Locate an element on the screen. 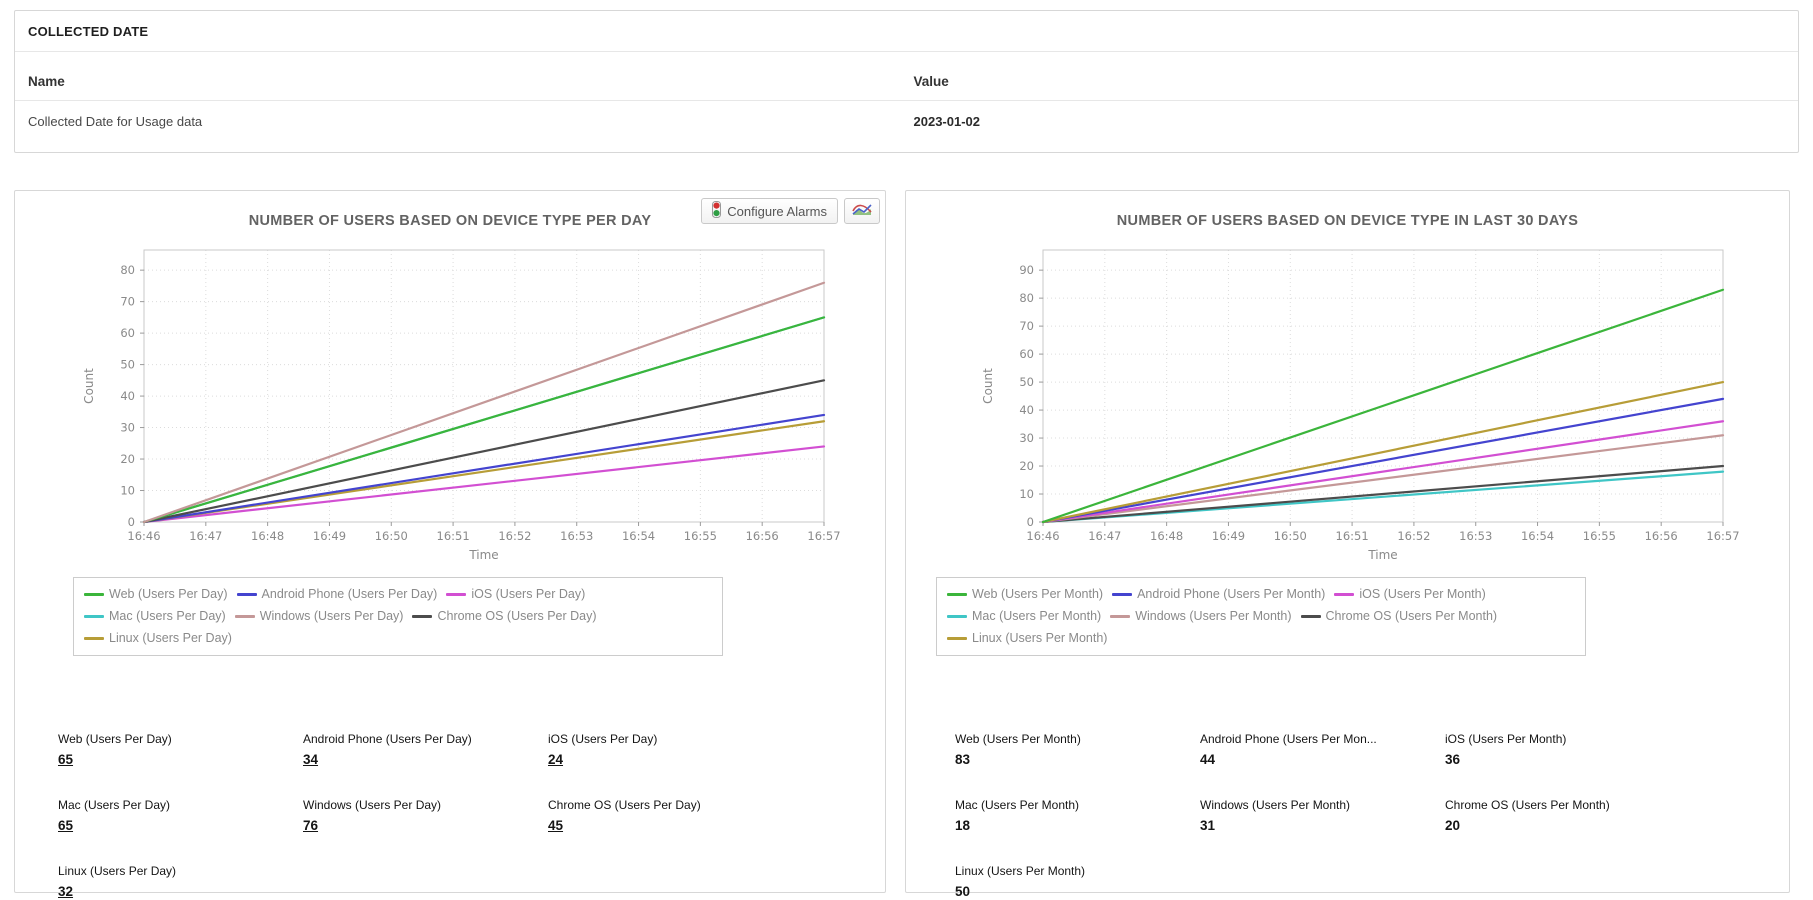 This screenshot has height=900, width=1813. chart-toolbar: Configure Alarms is located at coordinates (790, 211).